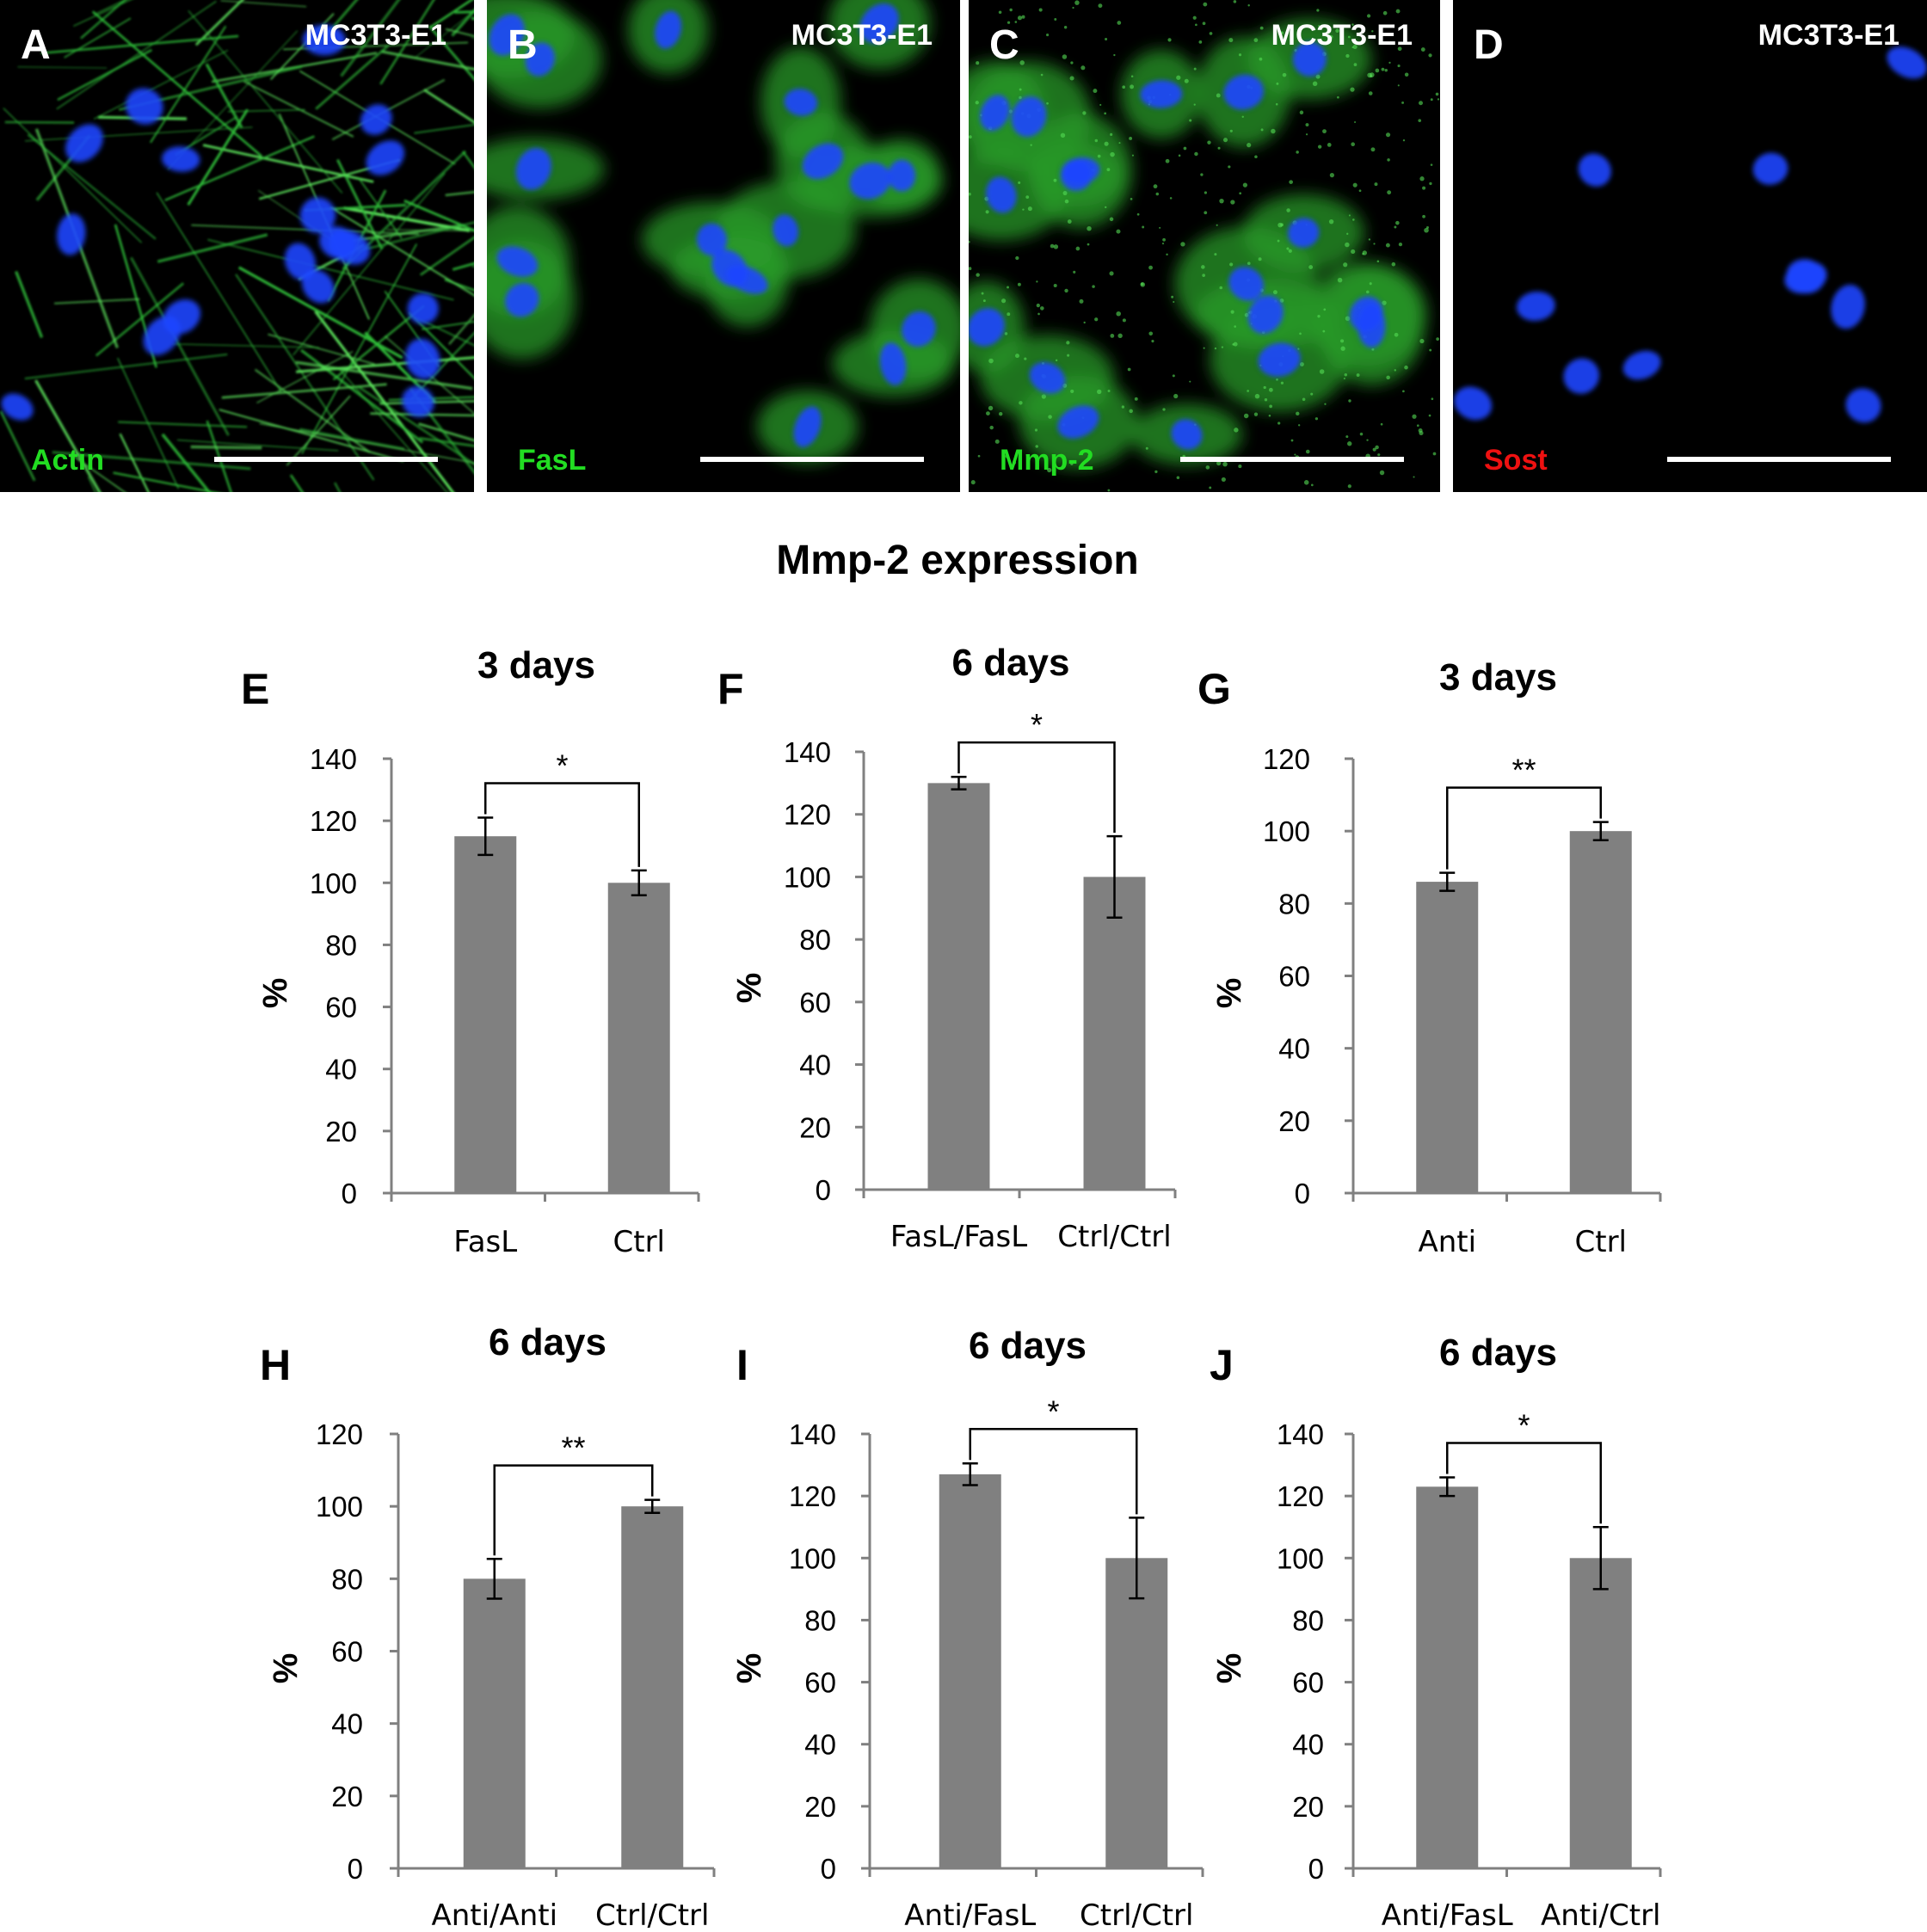  I want to click on chart-g: 3 days G 0 20 40 60 80 100 120% Anti Ctrl **, so click(1429, 957).